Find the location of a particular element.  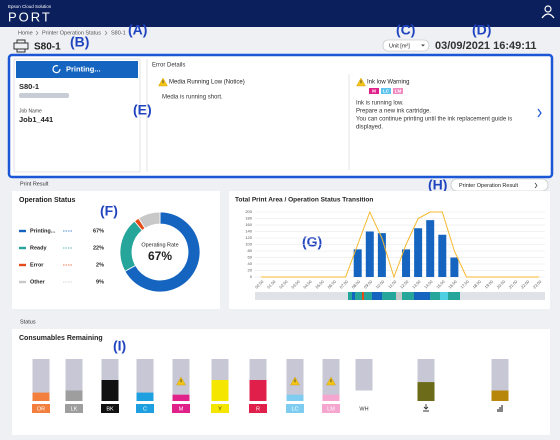

result-button: Printer Operation Result is located at coordinates (499, 185).